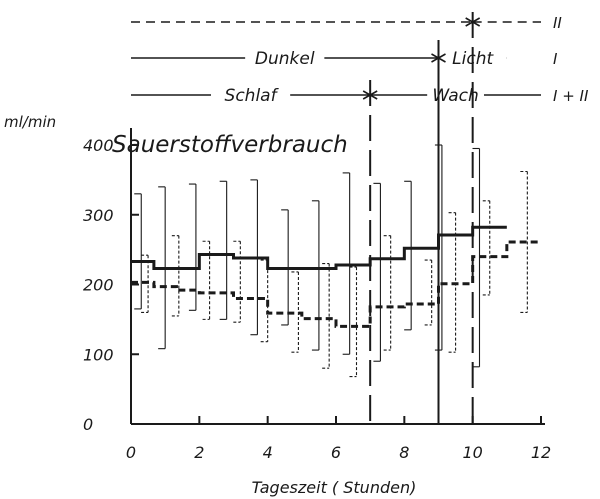 This screenshot has width=600, height=499. I want to click on row-text-dunkel: Dunkel, so click(285, 59).